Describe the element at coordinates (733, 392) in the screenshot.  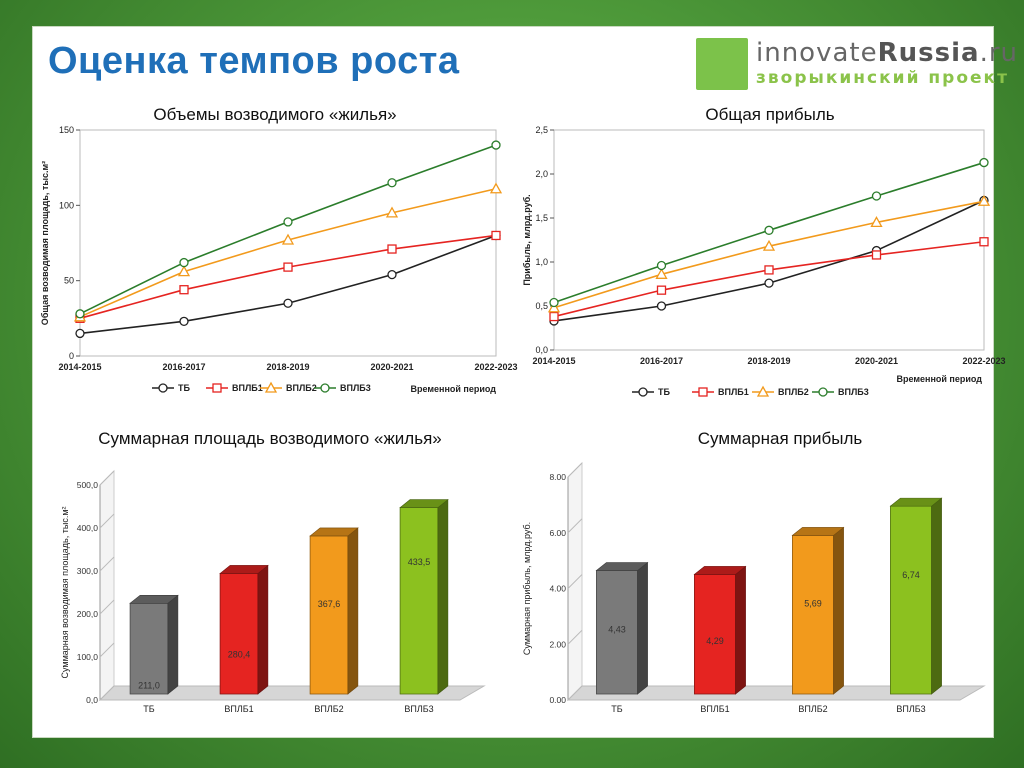
I see `line-profit-legend-label: ВПЛБ1` at that location.